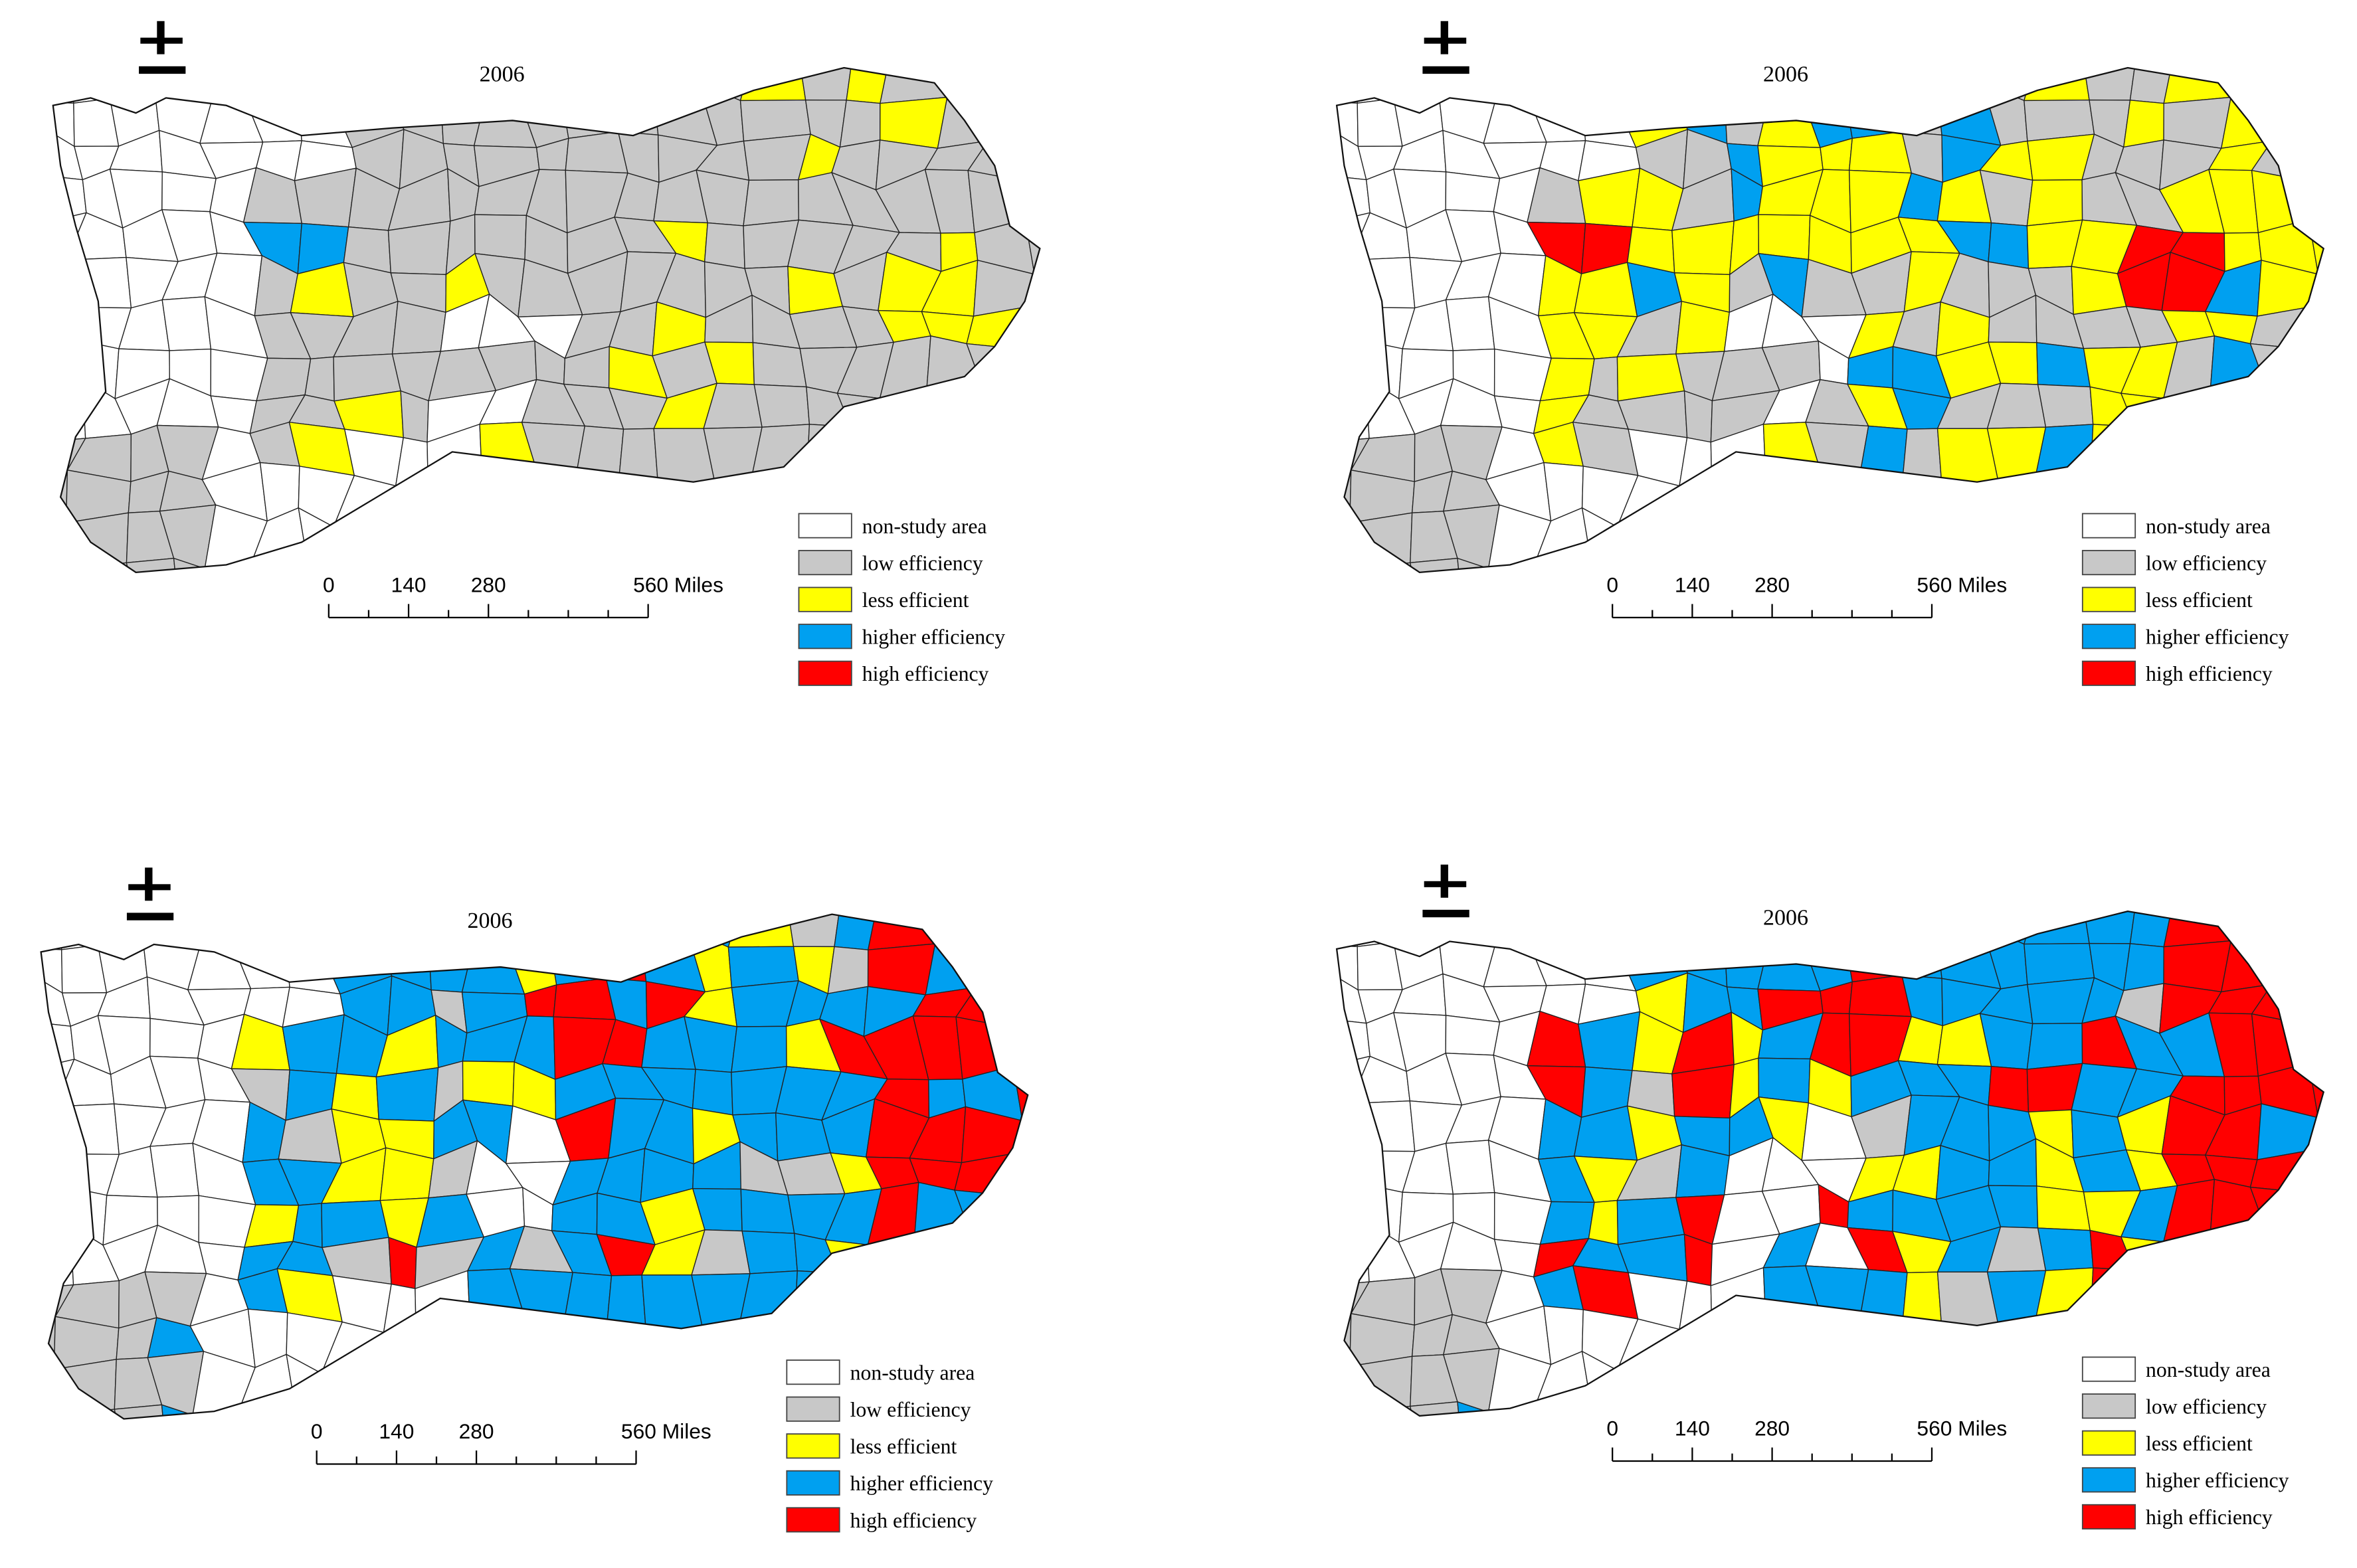 This screenshot has height=1568, width=2357. I want to click on legend-label: high efficiency, so click(2209, 673).